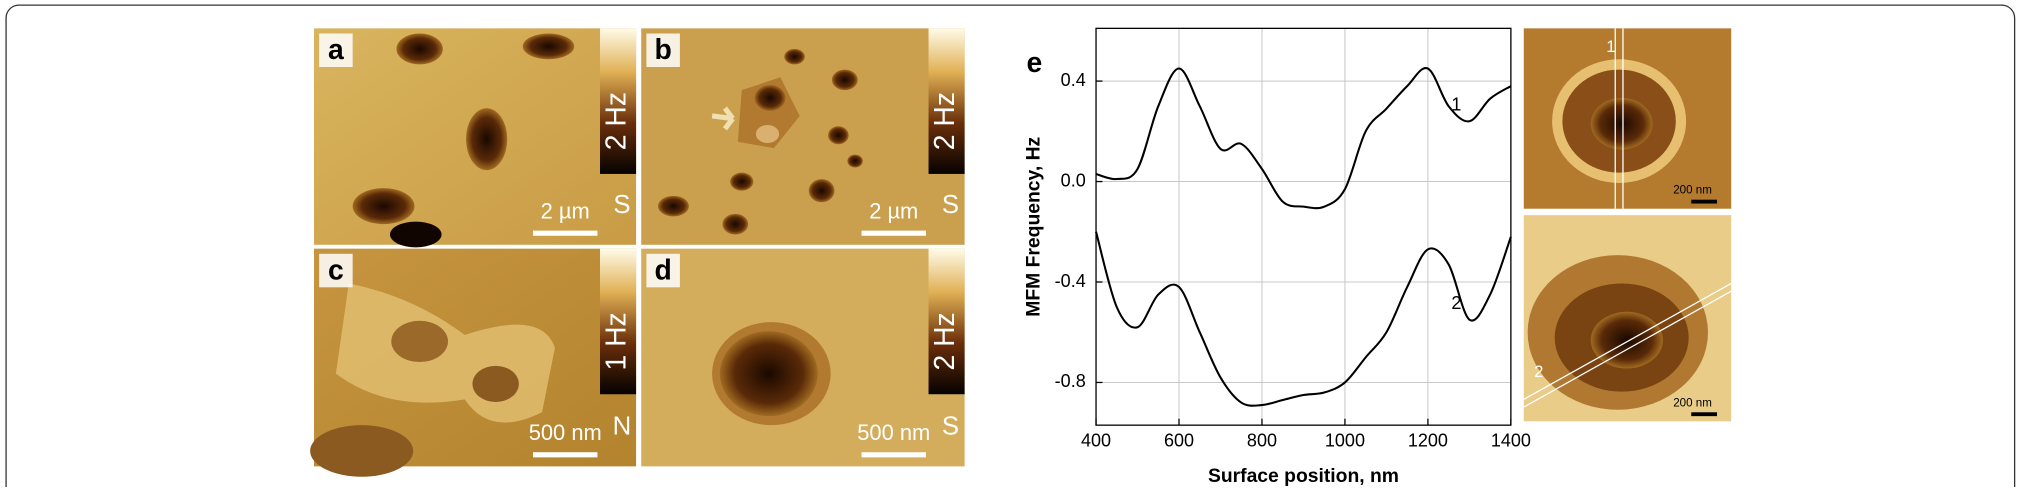  What do you see at coordinates (622, 427) in the screenshot?
I see `pole-label: N` at bounding box center [622, 427].